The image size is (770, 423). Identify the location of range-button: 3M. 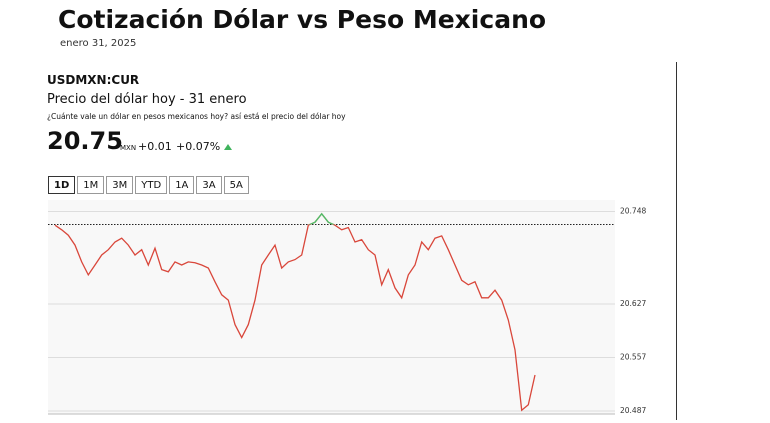
(120, 185).